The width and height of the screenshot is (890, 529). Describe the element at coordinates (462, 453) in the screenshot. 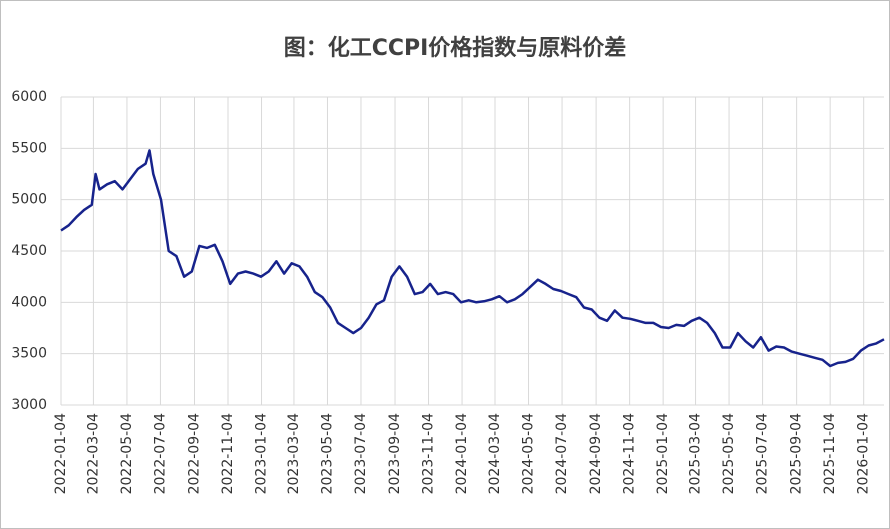

I see `x-tick-label: 2024-01-04` at that location.